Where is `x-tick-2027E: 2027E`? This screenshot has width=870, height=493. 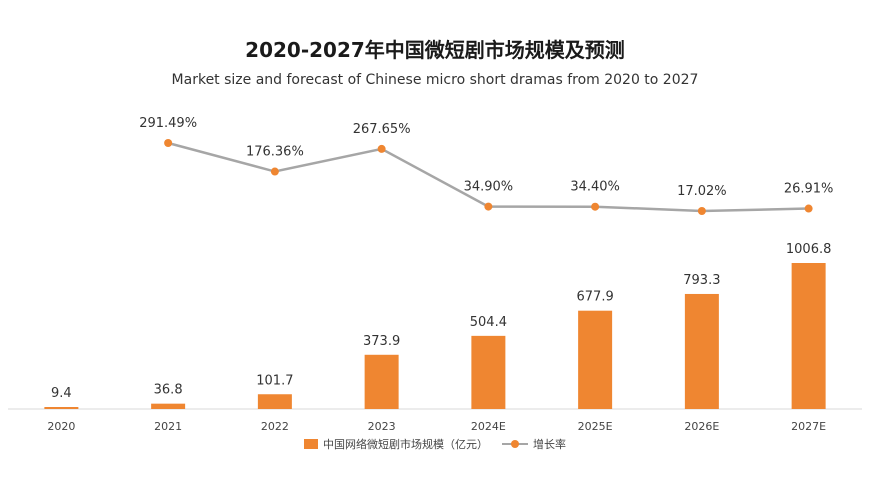
x-tick-2027E: 2027E is located at coordinates (808, 426).